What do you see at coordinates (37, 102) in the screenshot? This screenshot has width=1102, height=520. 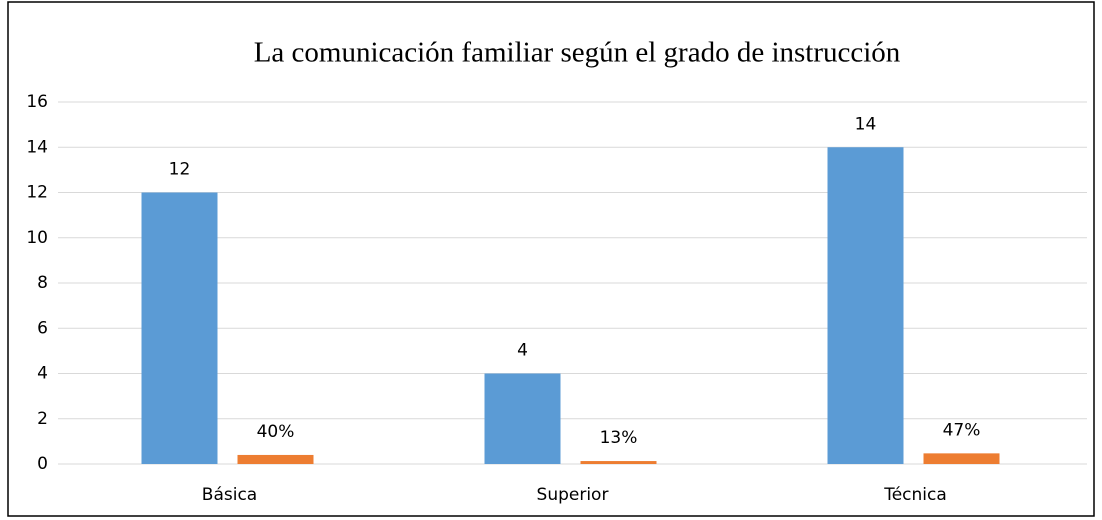 I see `y-tick-label: 16` at bounding box center [37, 102].